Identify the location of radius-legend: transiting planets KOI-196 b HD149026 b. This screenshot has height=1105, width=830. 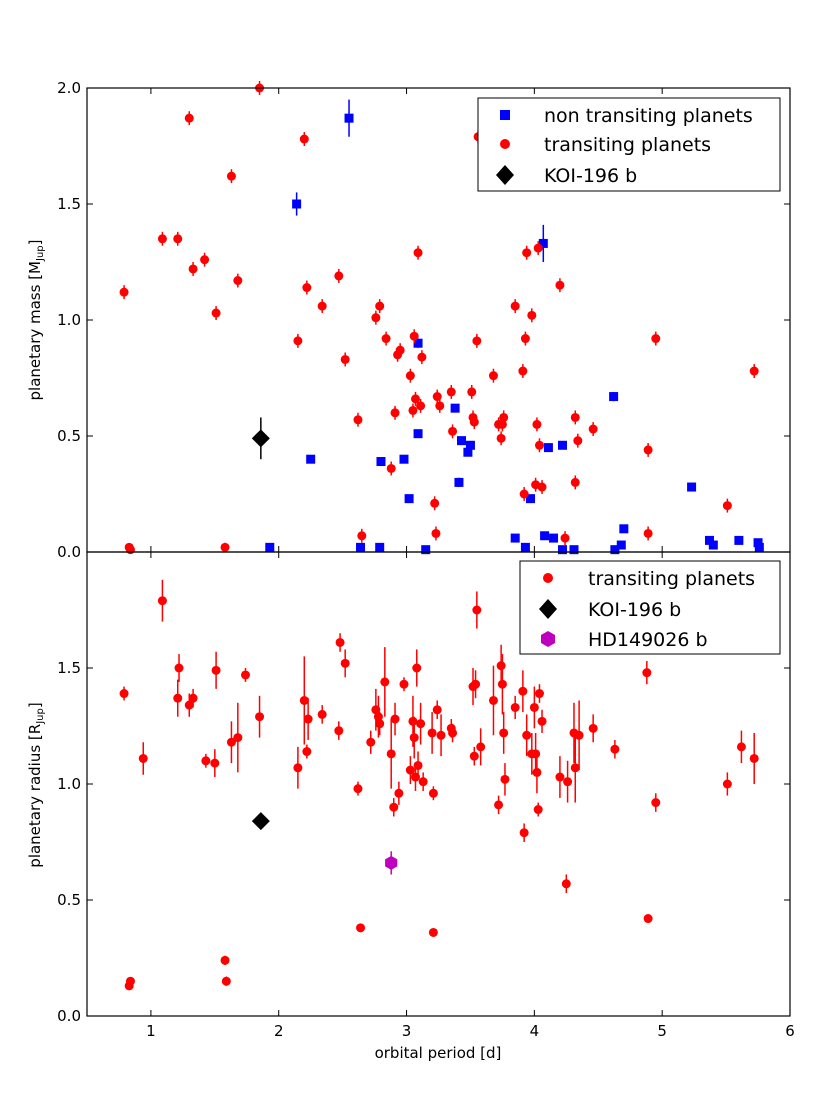
(650, 607).